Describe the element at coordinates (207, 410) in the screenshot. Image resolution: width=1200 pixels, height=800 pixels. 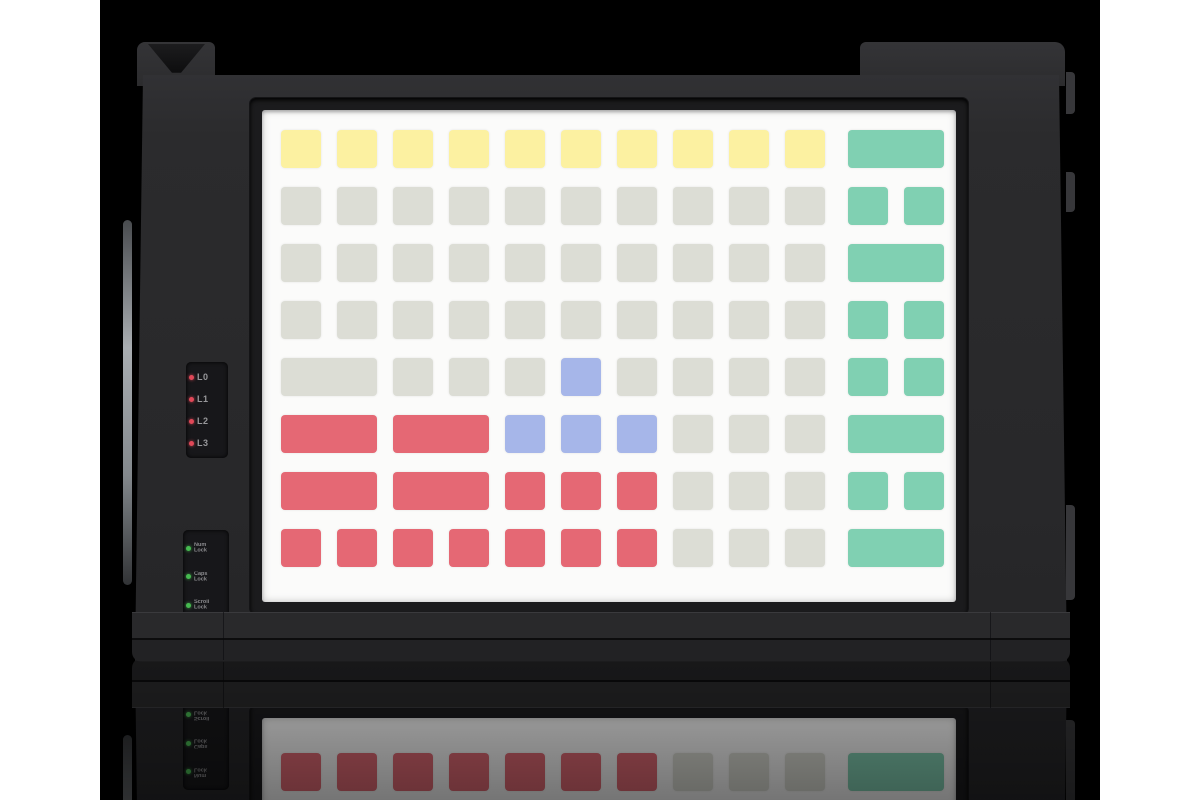
I see `layer-led-strip: L0 L1 L2 L3` at that location.